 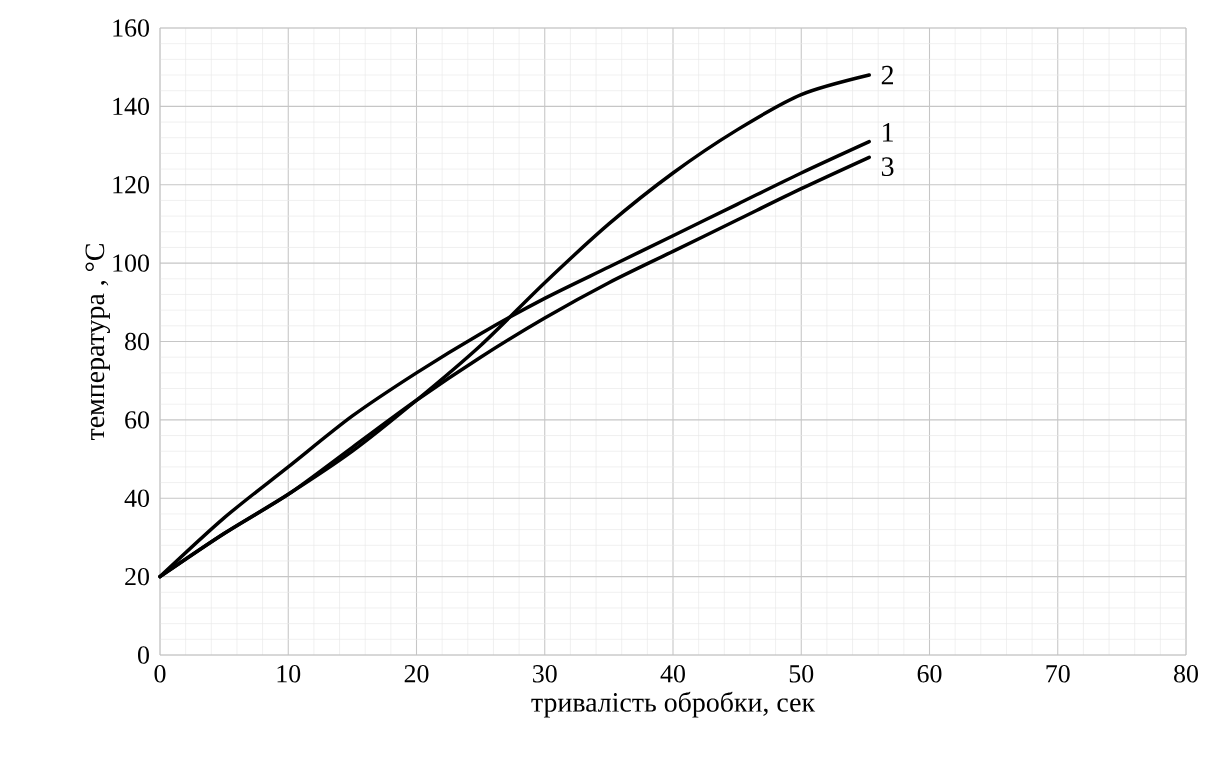 I want to click on x-tick-label: 50, so click(x=801, y=674).